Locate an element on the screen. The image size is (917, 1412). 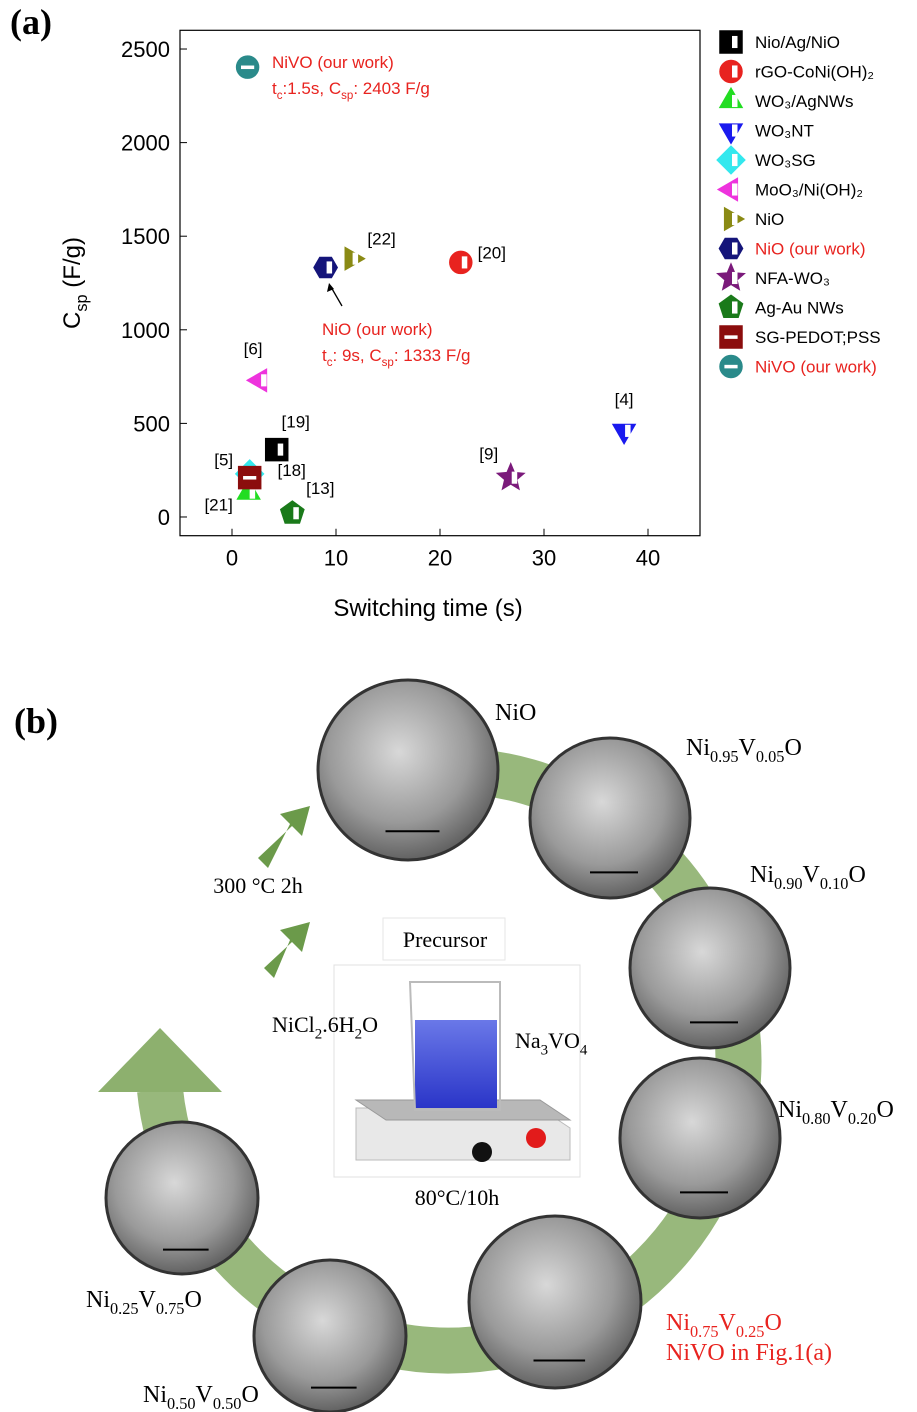
sample-label: Ni0.50V0.50O is located at coordinates (201, 1397).